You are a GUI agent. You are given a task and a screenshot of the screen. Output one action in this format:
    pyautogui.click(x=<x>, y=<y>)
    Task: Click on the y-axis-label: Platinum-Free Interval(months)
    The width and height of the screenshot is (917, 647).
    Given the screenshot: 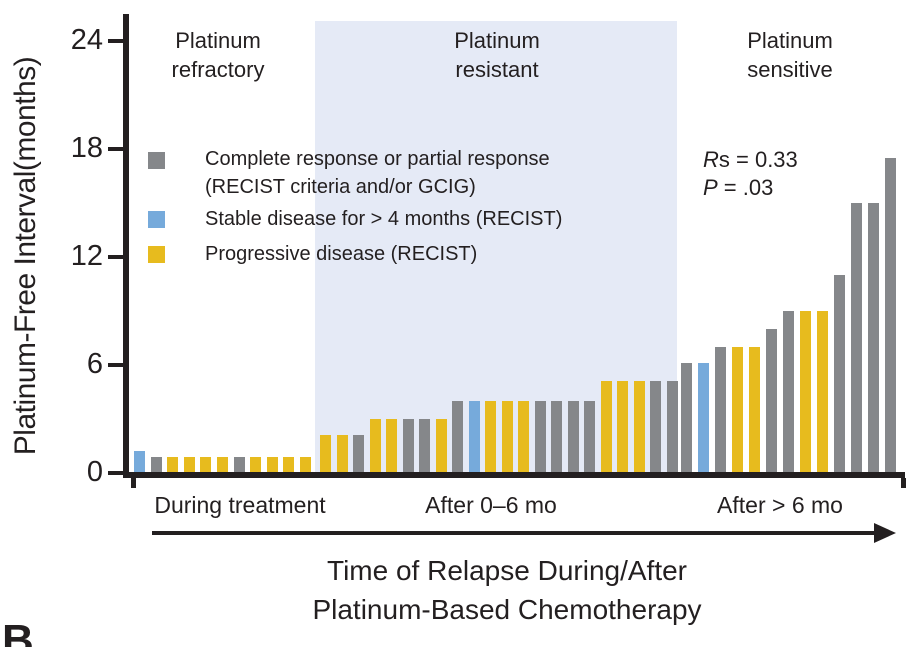 What is the action you would take?
    pyautogui.click(x=25, y=256)
    